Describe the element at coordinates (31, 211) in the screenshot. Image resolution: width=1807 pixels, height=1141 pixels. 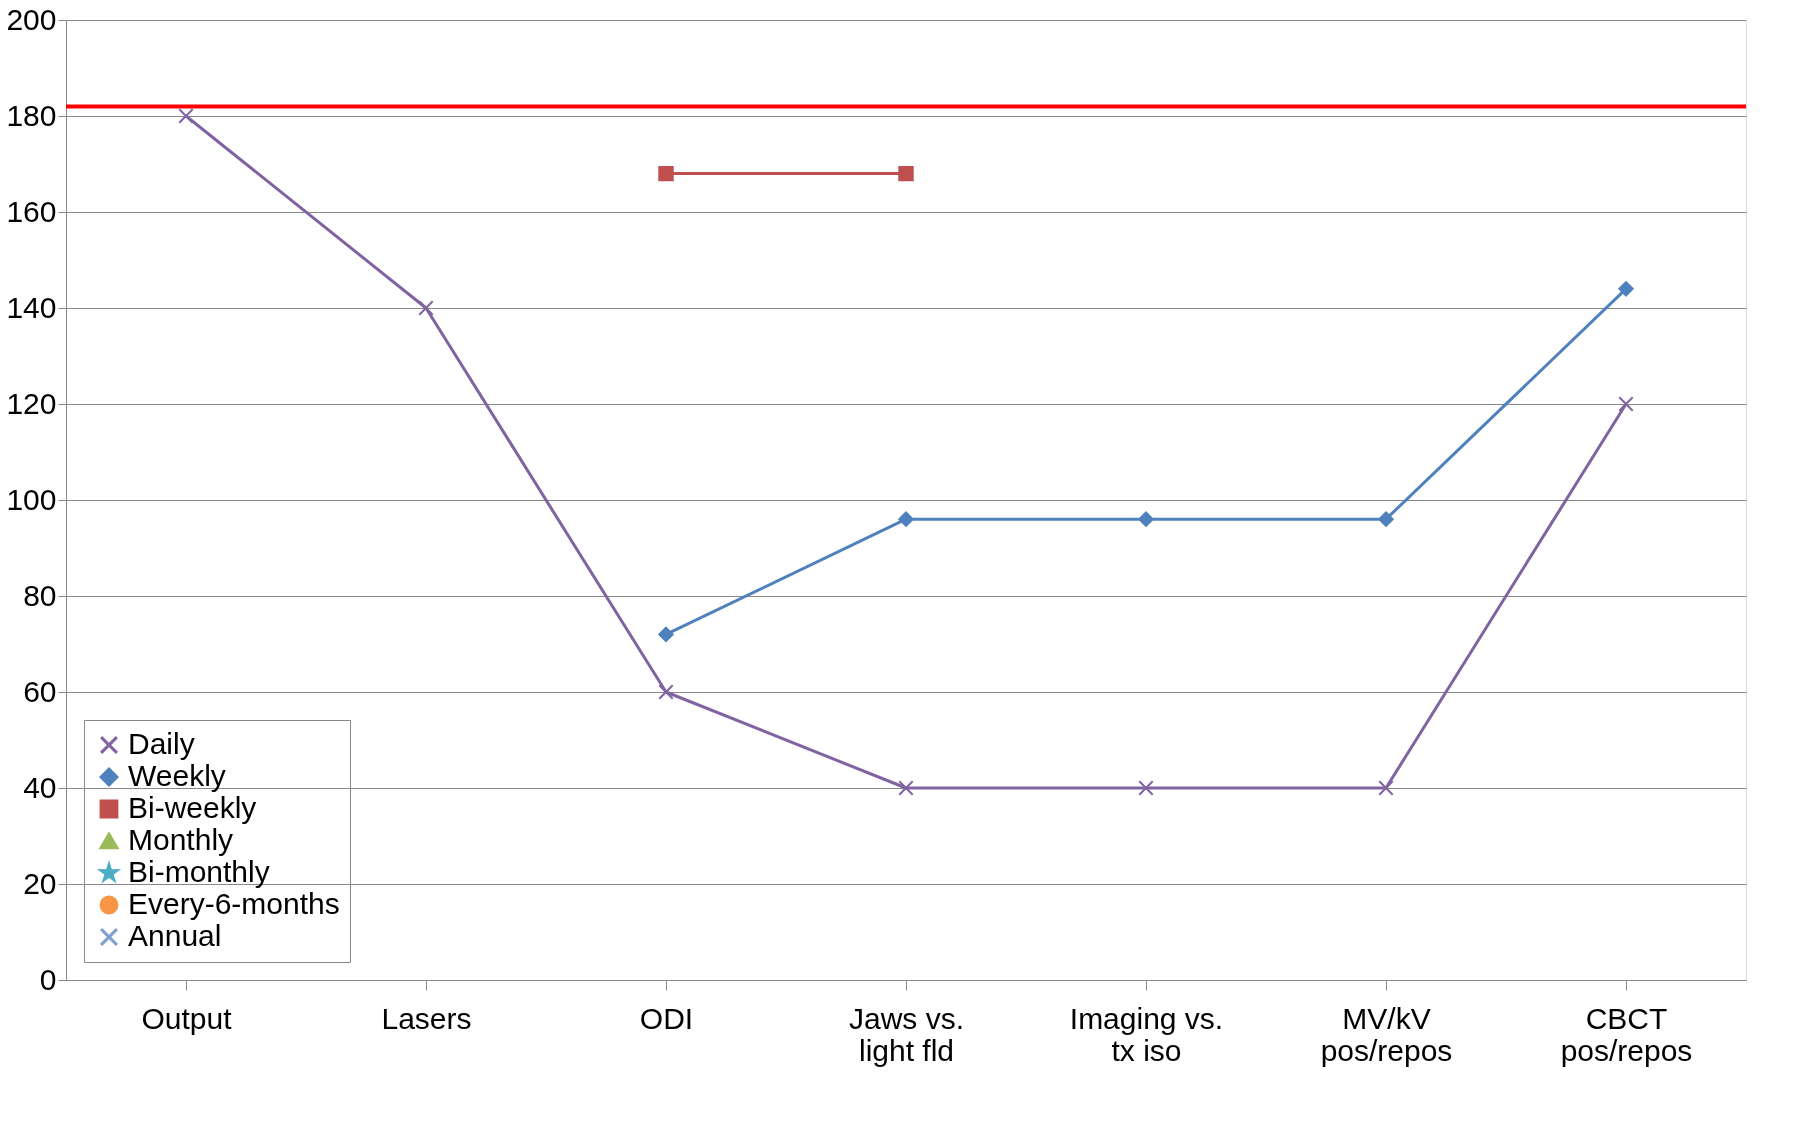
I see `y-tick-label: 160` at that location.